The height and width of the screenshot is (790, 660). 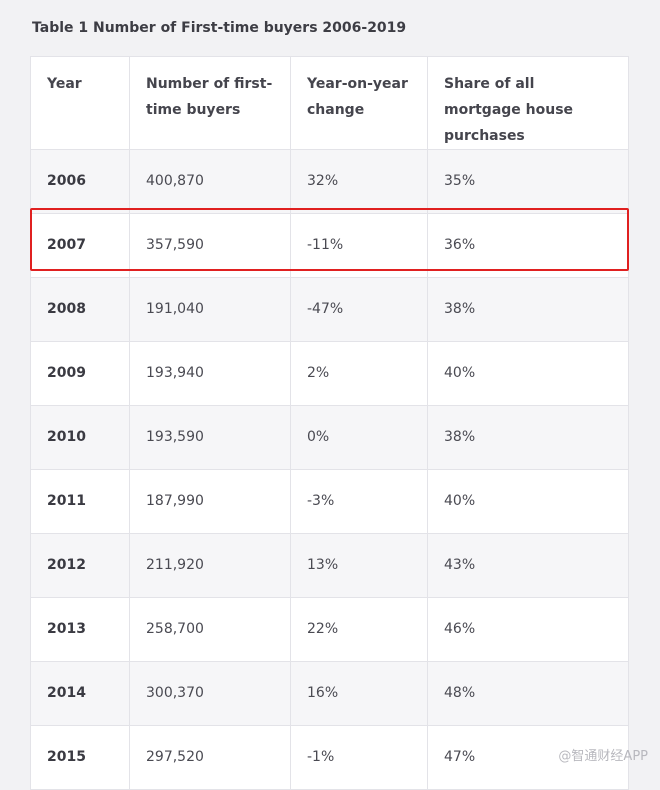 I want to click on table-row: 2007 357,590 -11% 36%, so click(x=329, y=245).